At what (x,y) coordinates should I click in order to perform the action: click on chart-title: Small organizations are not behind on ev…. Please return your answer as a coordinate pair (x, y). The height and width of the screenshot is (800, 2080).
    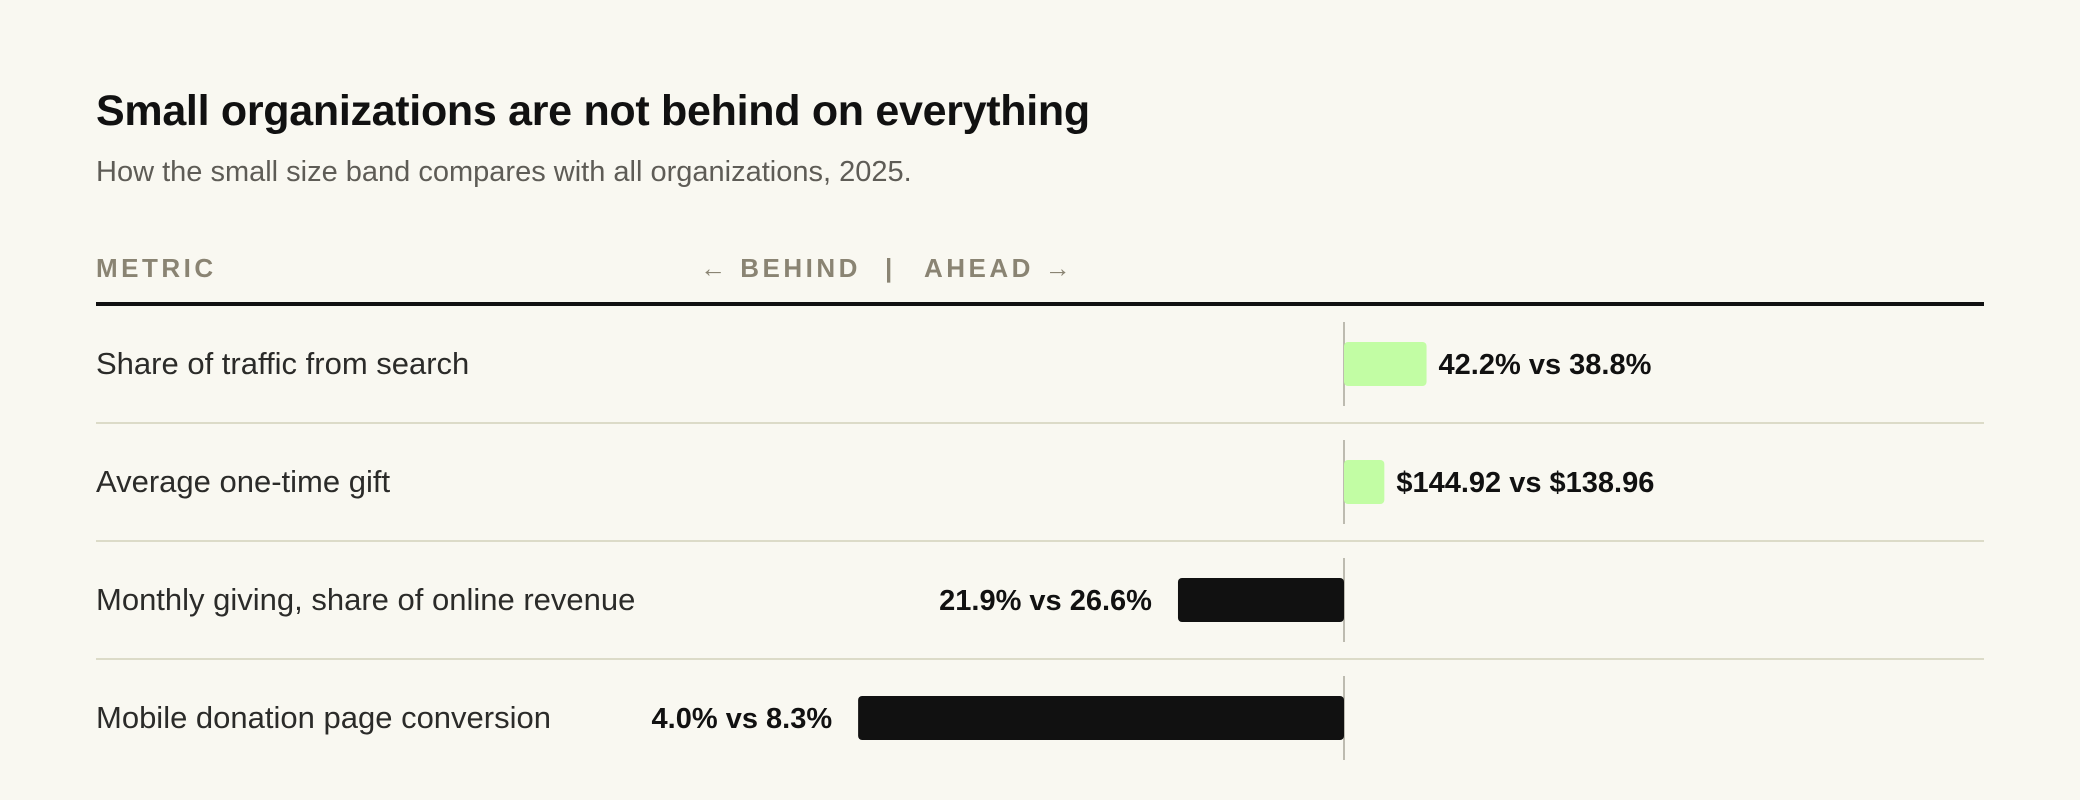
    Looking at the image, I should click on (593, 111).